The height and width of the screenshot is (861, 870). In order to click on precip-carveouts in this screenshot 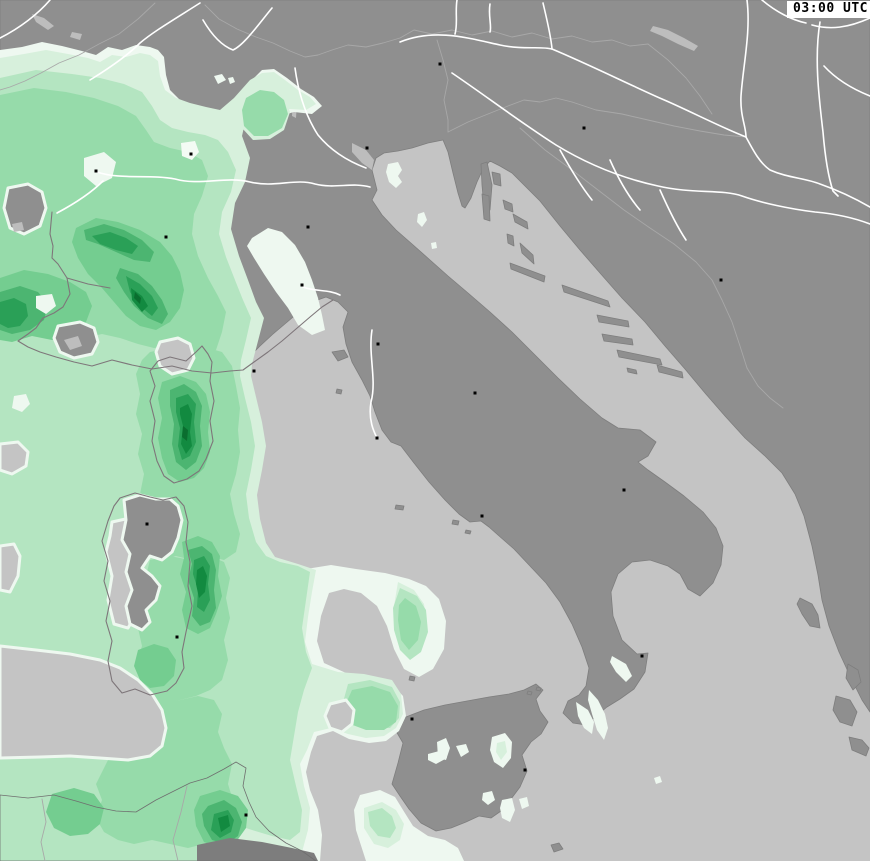, I will do `click(105, 276)`.